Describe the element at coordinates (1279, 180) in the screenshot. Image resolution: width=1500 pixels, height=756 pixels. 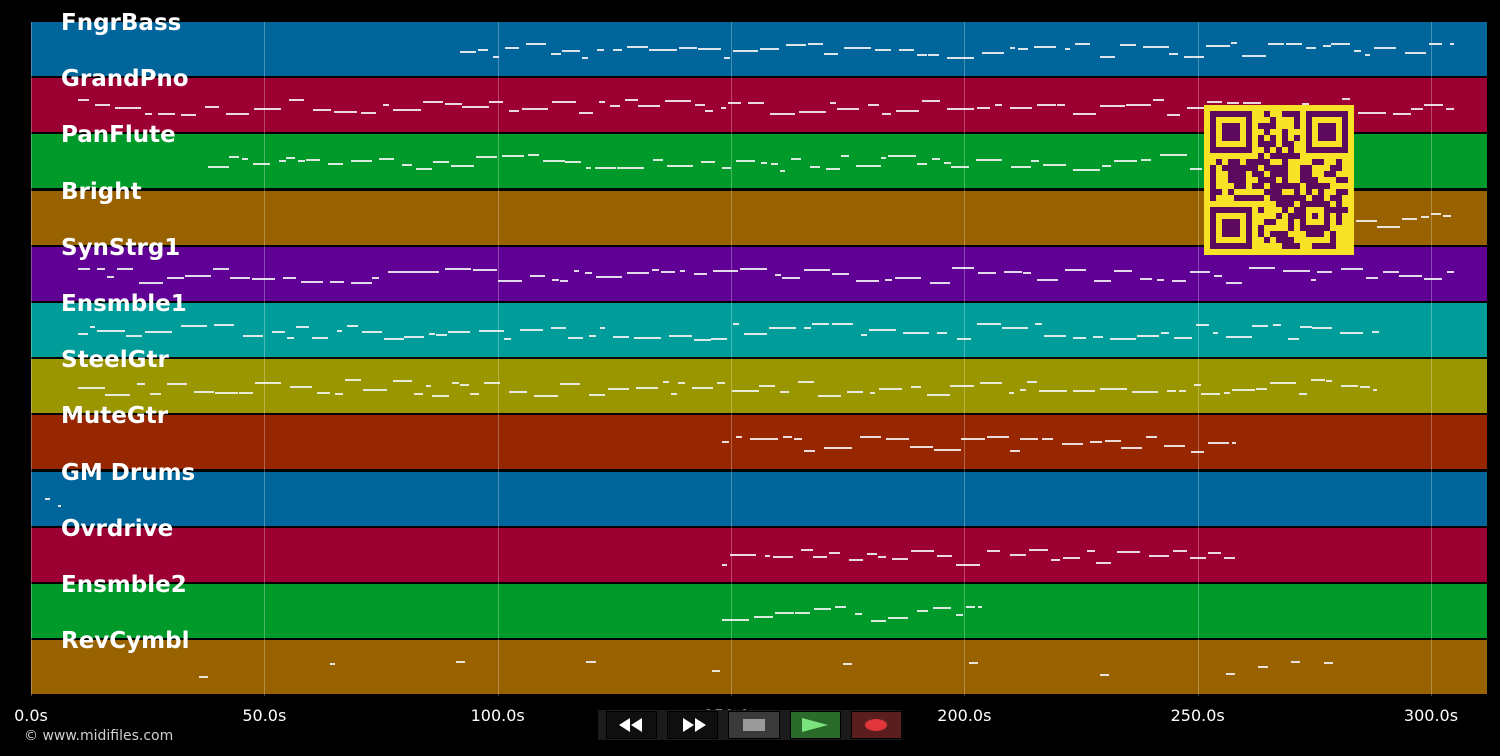
I see `qr-code-graphic` at that location.